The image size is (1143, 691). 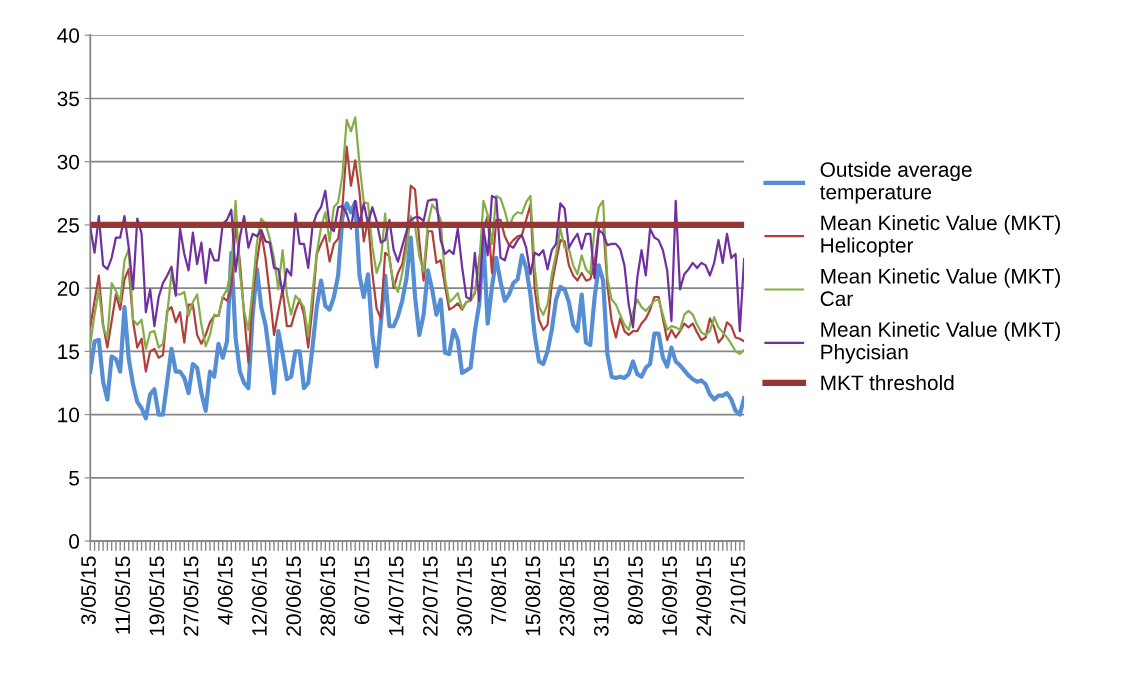 I want to click on x-tick-label: 4/06/15, so click(x=225, y=590).